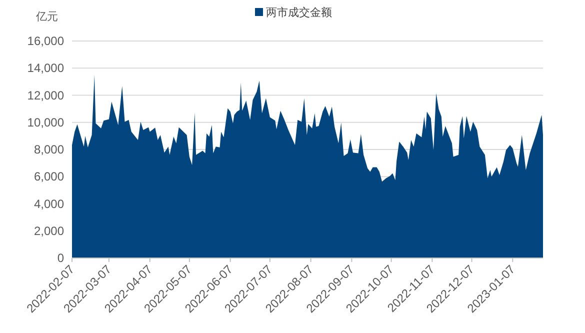 The width and height of the screenshot is (585, 333). Describe the element at coordinates (49, 149) in the screenshot. I see `y-tick-label: 8,000` at that location.